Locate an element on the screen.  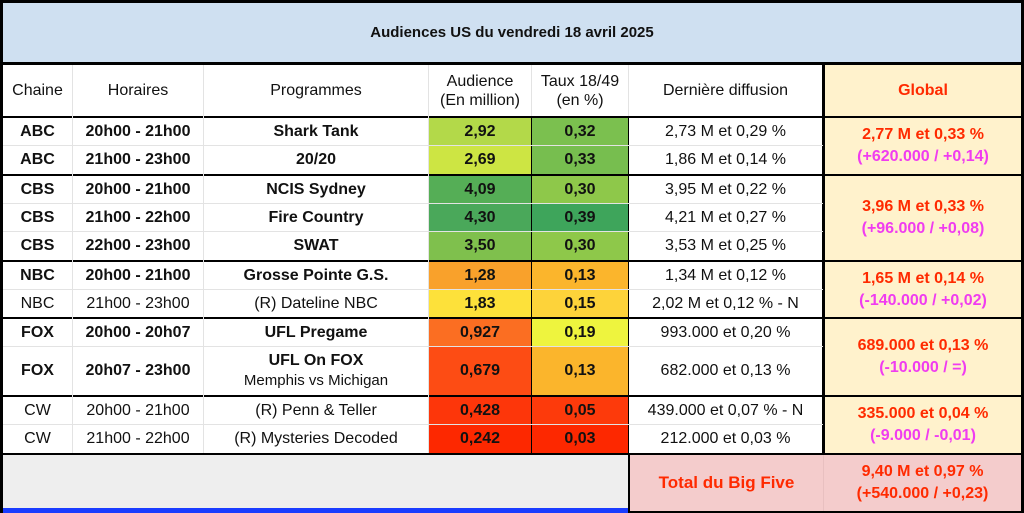
cell-taux: 0,32 is located at coordinates (580, 131).